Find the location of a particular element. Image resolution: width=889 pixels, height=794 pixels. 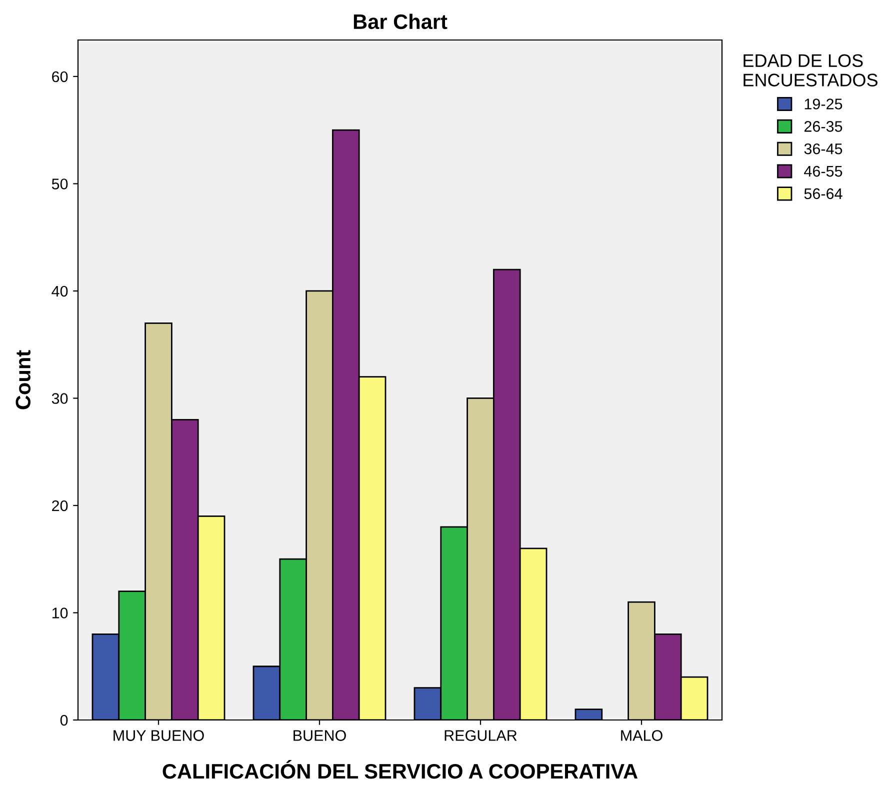

chart-title: Bar Chart is located at coordinates (401, 22).